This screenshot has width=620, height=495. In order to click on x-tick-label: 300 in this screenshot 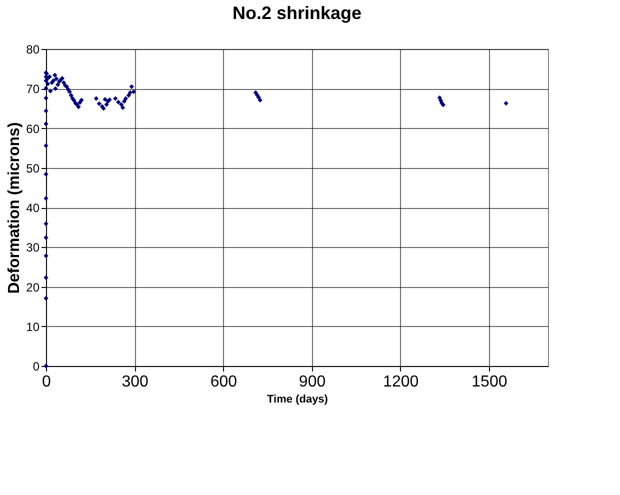, I will do `click(135, 382)`.